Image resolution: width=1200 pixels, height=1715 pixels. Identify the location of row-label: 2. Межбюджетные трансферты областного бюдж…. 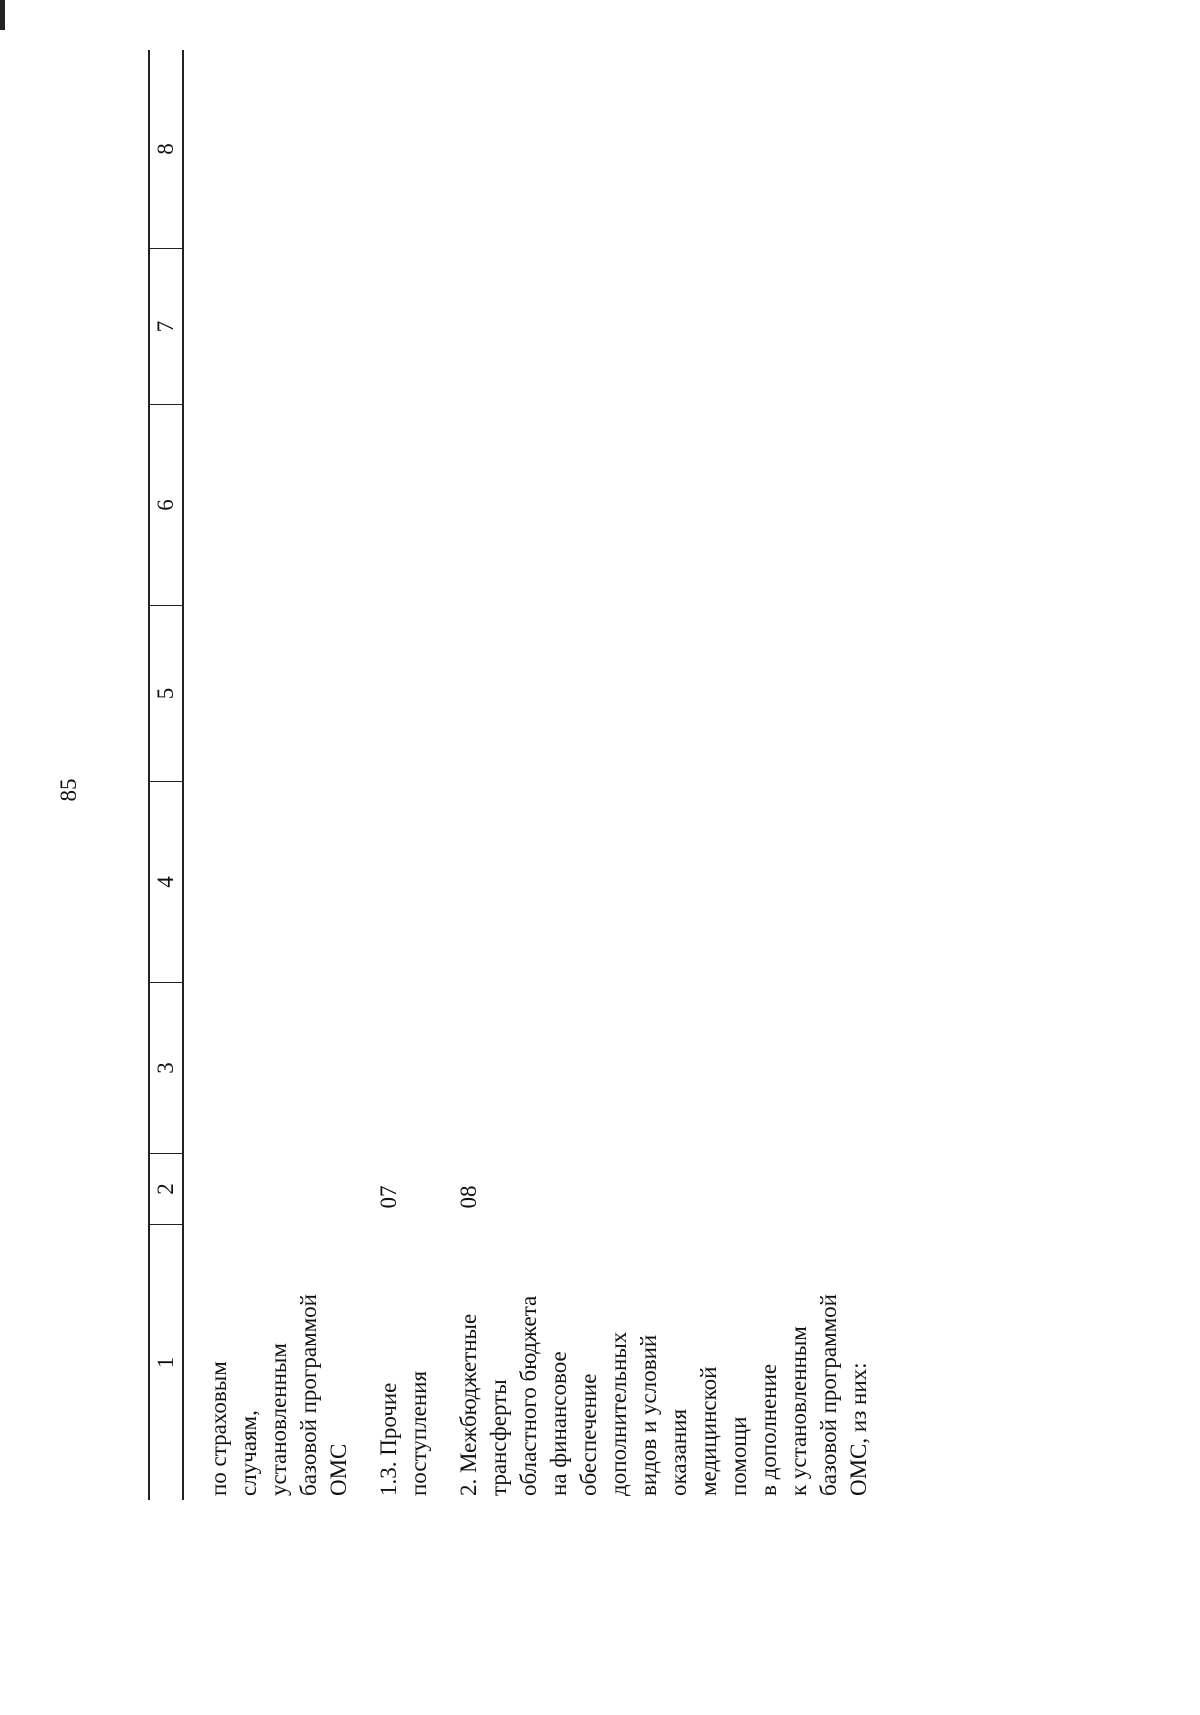
(654, 1363).